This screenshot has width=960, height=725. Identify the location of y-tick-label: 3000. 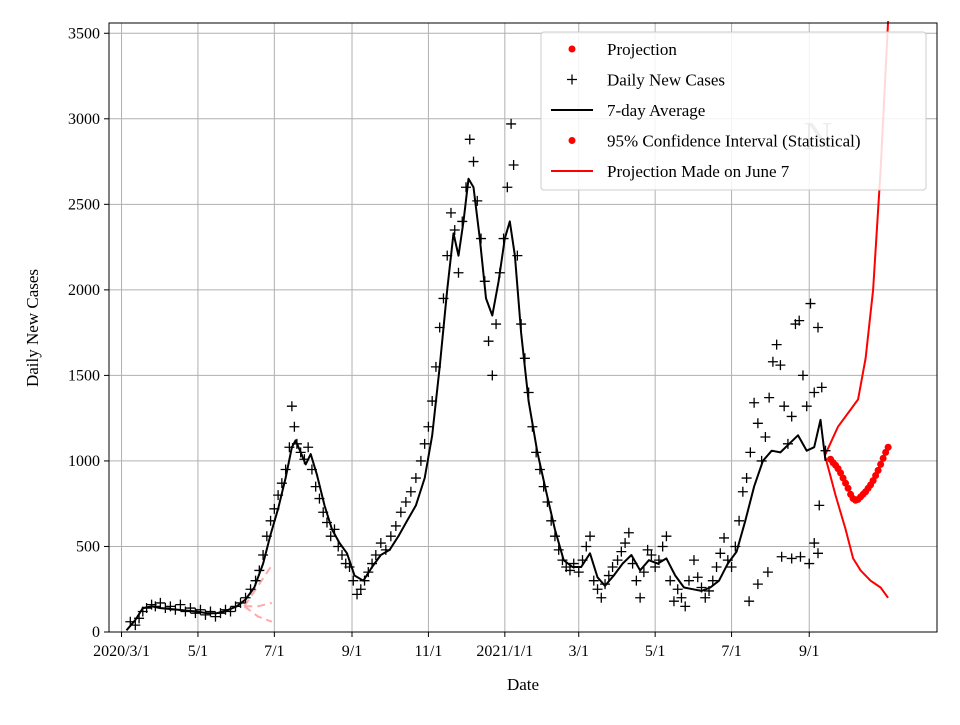
(84, 119).